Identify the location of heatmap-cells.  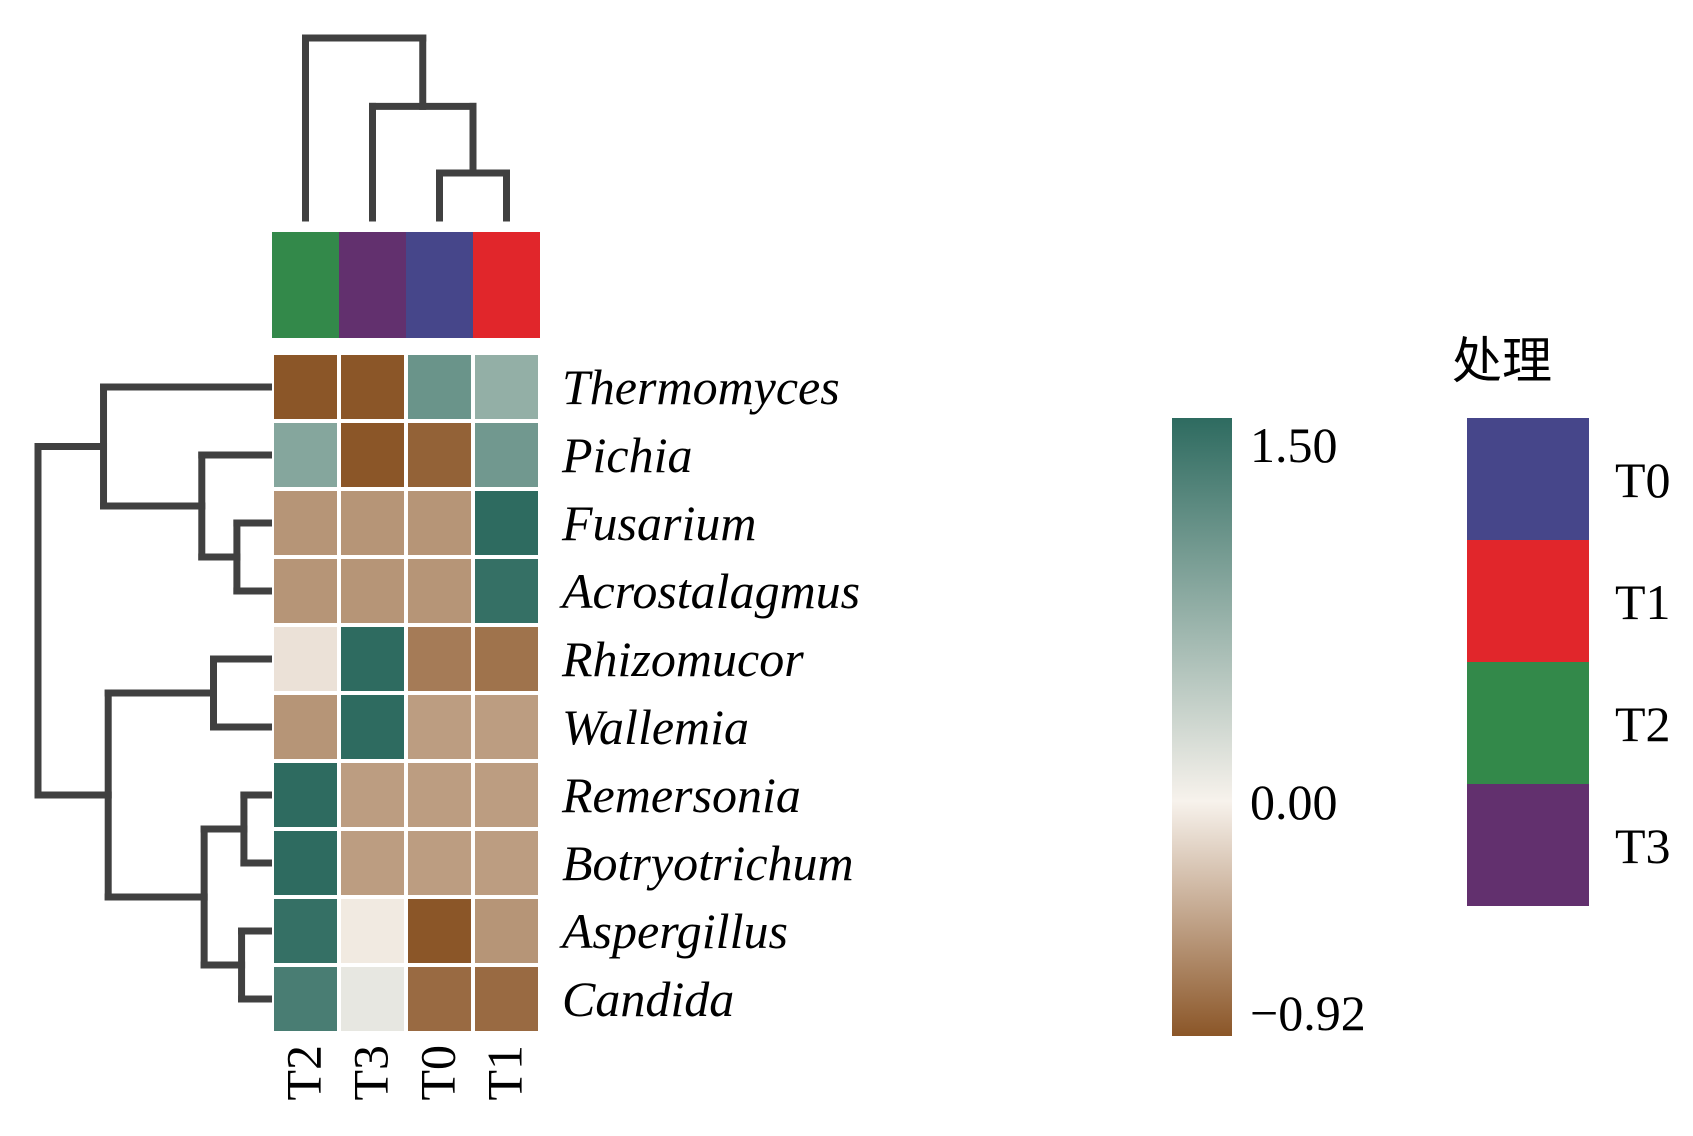
(406, 693).